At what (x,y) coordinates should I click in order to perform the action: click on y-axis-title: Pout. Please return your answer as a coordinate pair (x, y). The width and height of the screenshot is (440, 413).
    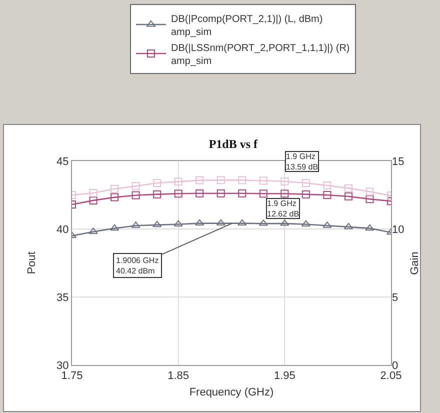
    Looking at the image, I should click on (32, 263).